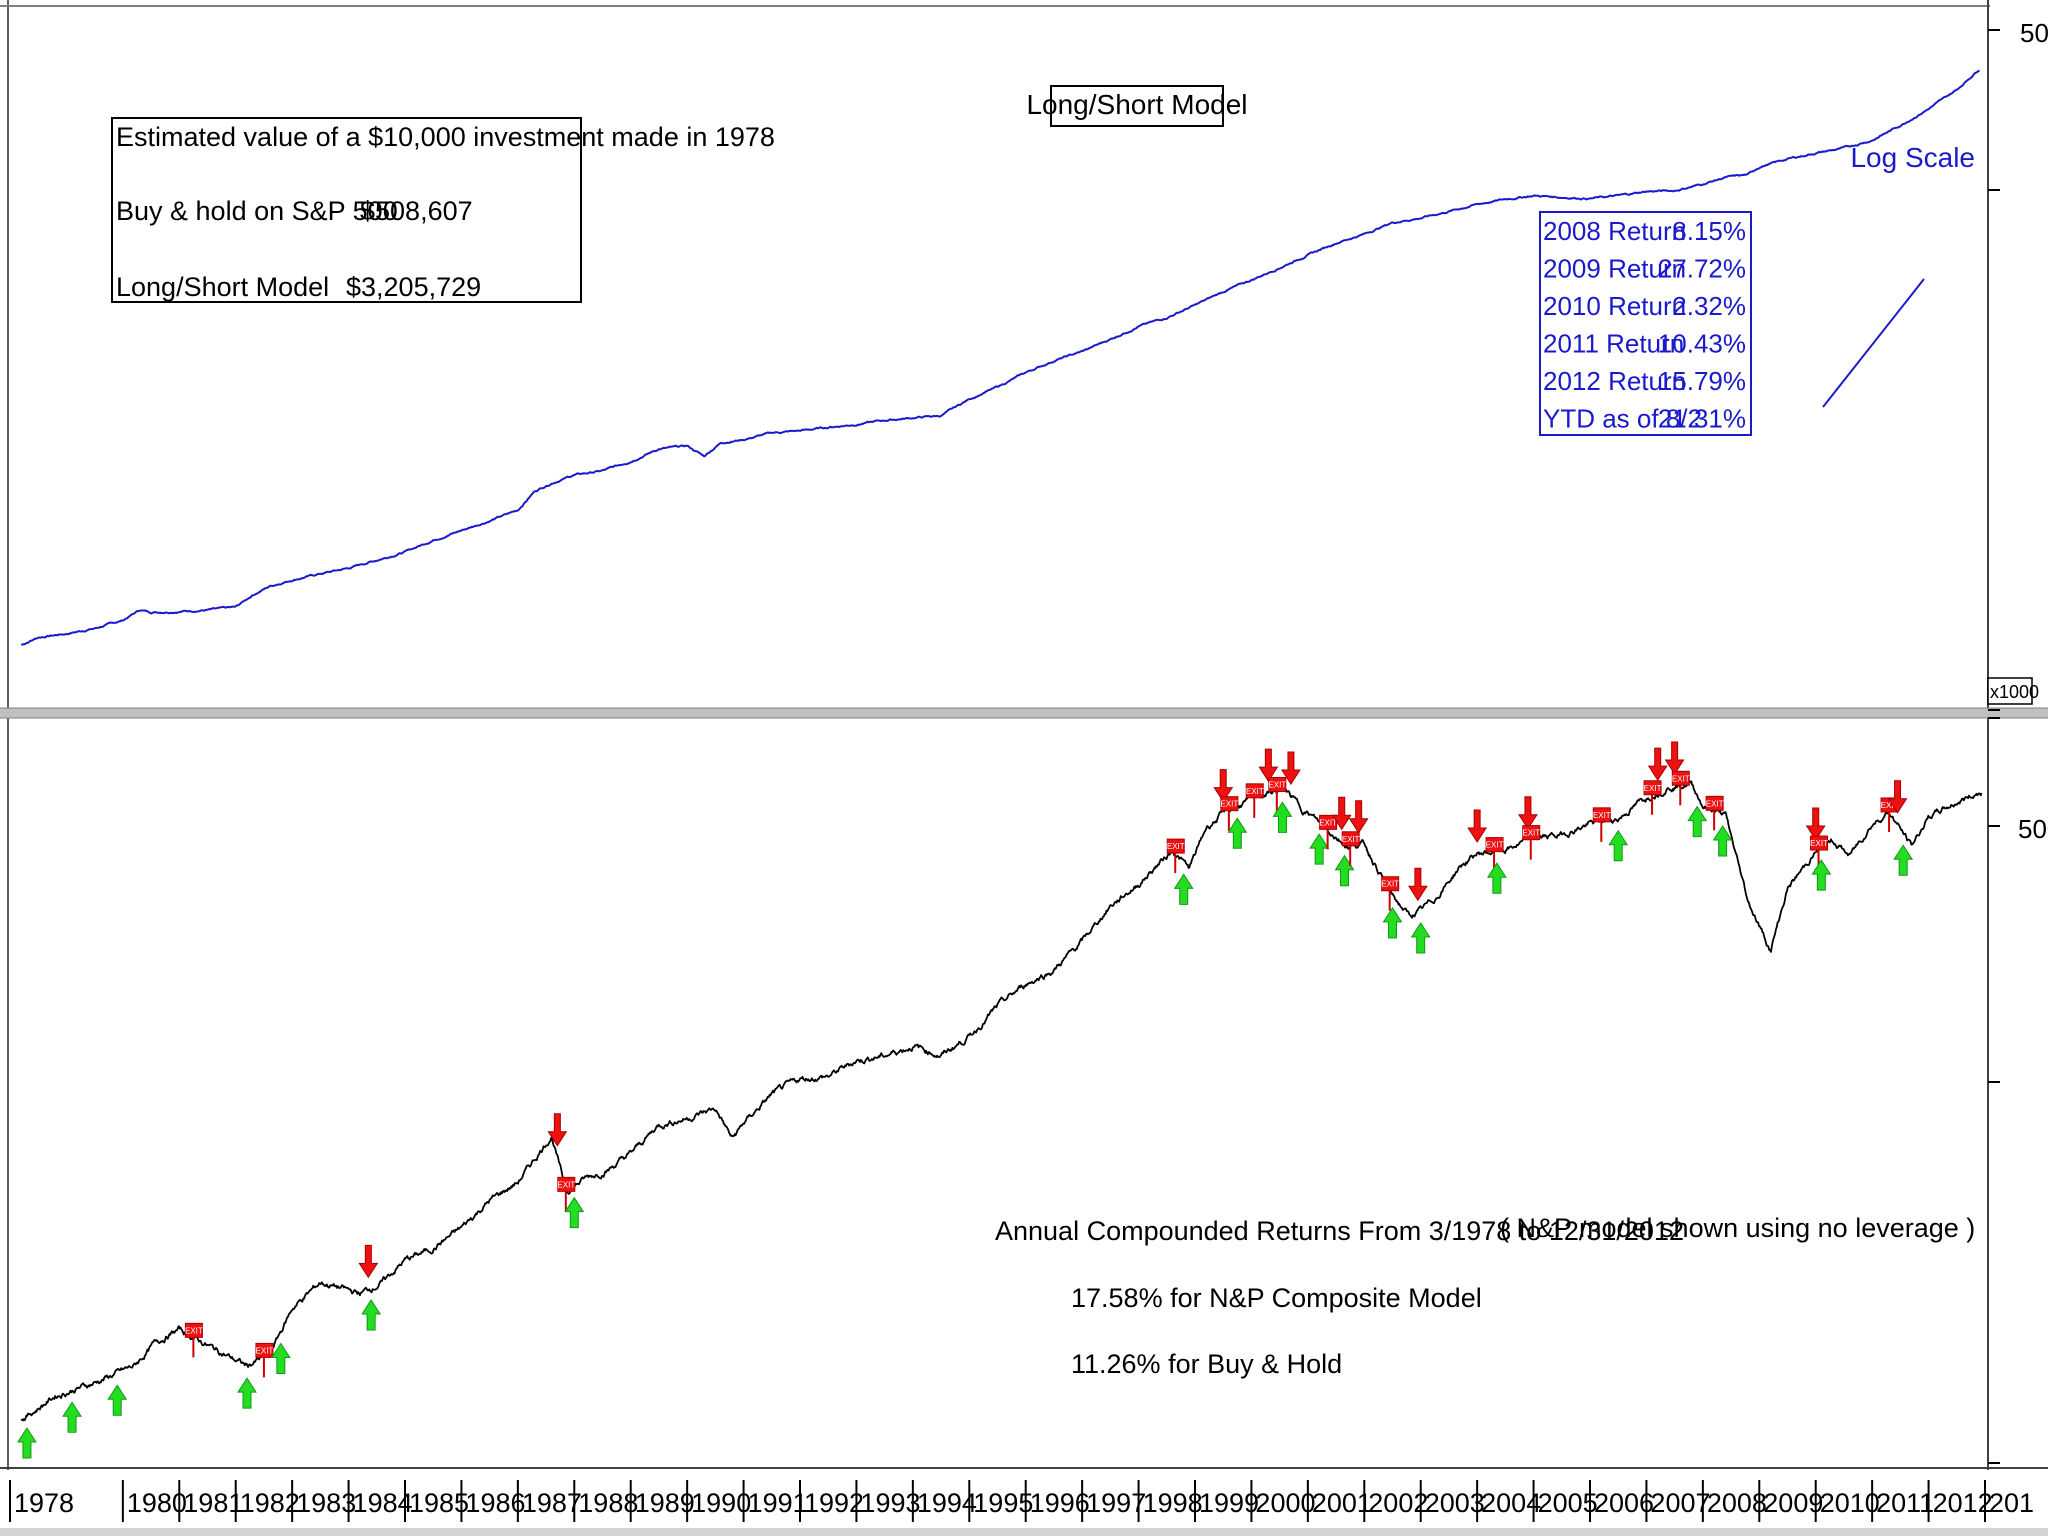 The image size is (2048, 1536). Describe the element at coordinates (947, 1503) in the screenshot. I see `x-tick-label-1994: 1994` at that location.